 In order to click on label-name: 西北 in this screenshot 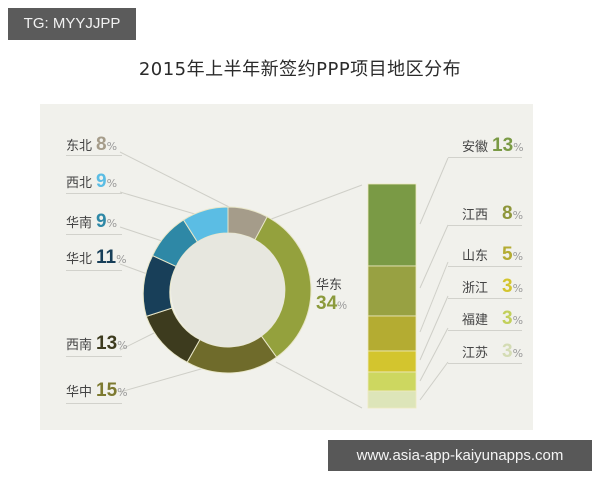, I will do `click(79, 183)`.